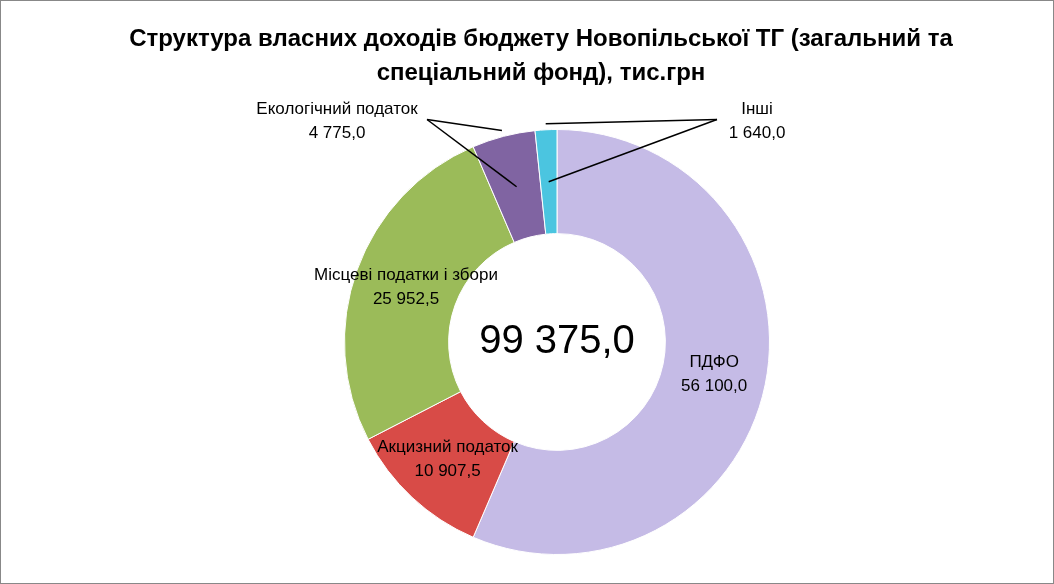 This screenshot has height=584, width=1054. What do you see at coordinates (337, 133) in the screenshot?
I see `data-label: 4 775,0` at bounding box center [337, 133].